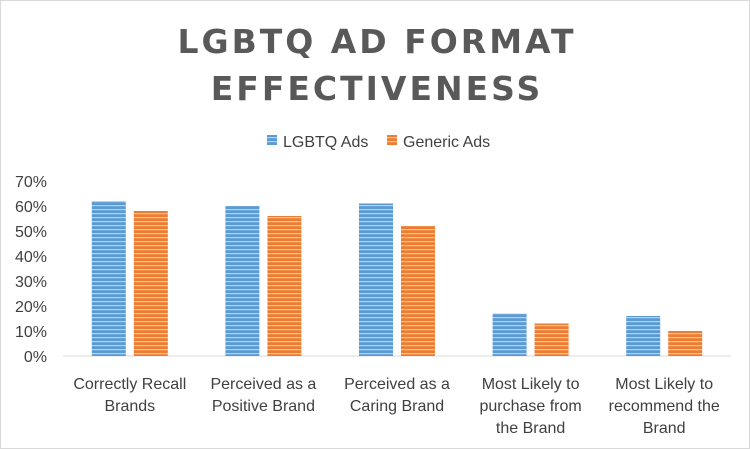  What do you see at coordinates (31, 257) in the screenshot?
I see `y-tick-label: 40%` at bounding box center [31, 257].